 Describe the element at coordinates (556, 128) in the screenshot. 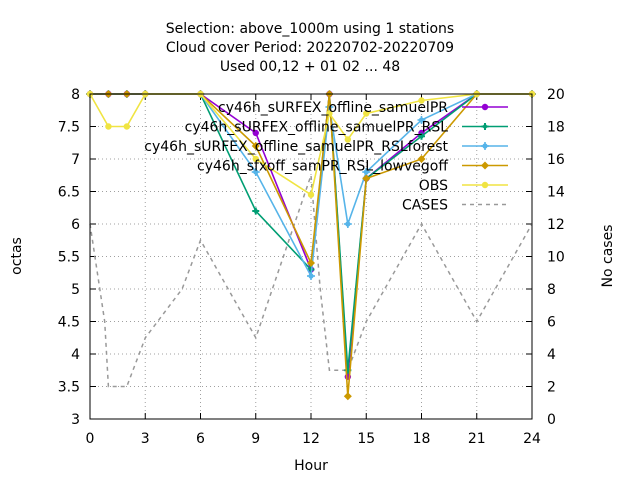

I see `y2-tick-label: 18` at that location.